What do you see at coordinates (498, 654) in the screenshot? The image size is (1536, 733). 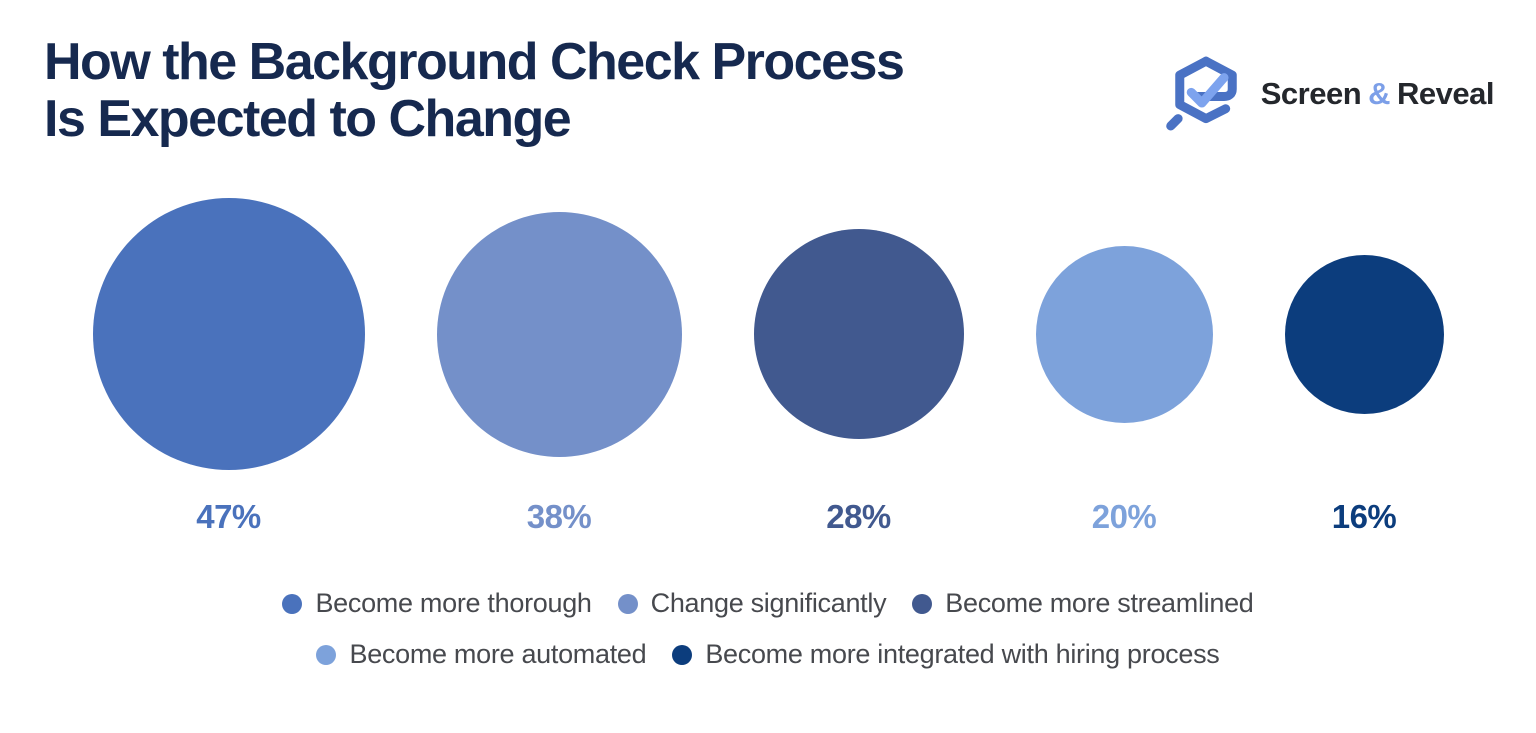 I see `legend-label: Become more automated` at bounding box center [498, 654].